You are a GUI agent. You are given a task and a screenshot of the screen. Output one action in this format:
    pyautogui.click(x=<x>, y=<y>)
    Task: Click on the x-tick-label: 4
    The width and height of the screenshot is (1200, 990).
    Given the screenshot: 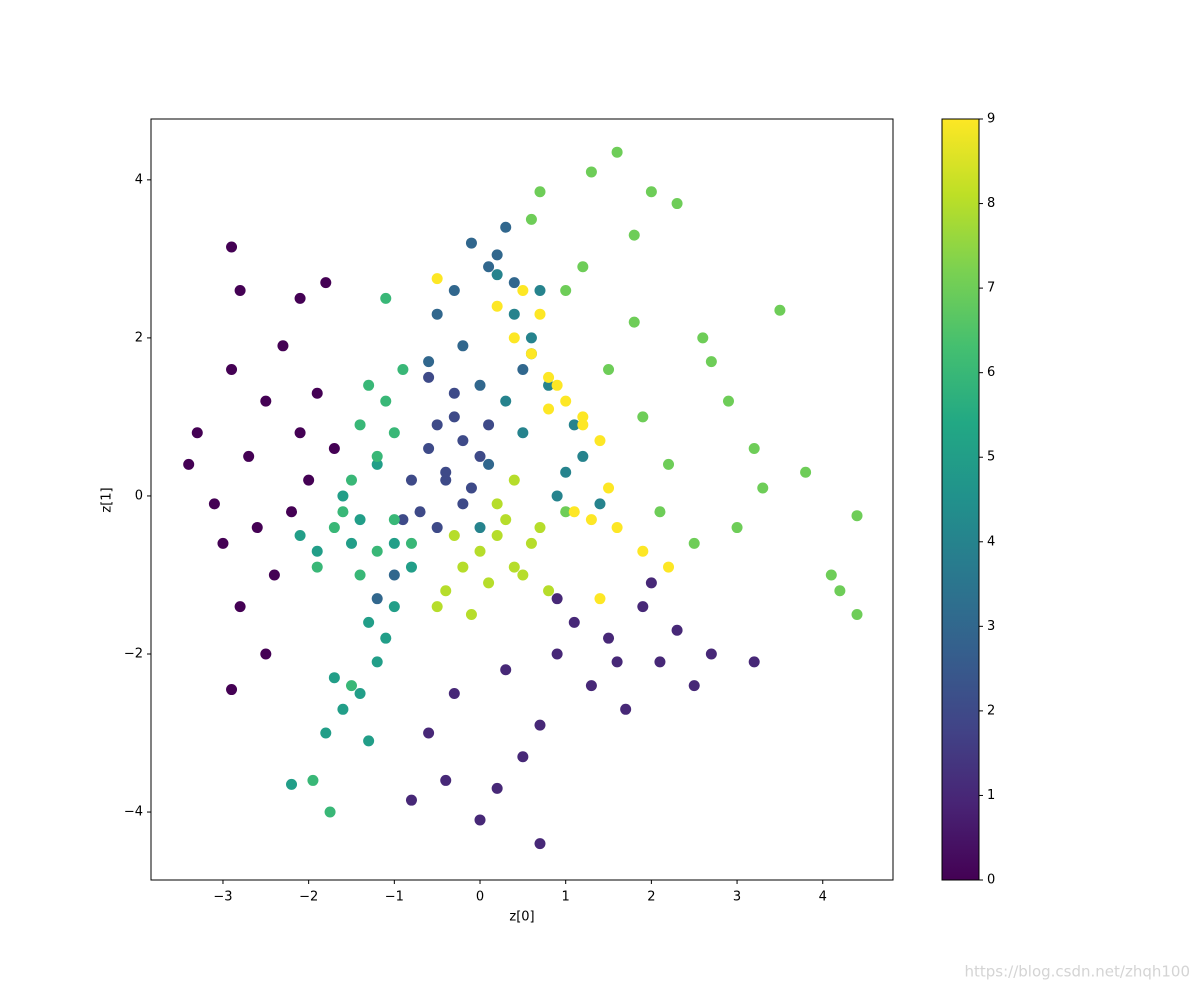 What is the action you would take?
    pyautogui.click(x=823, y=897)
    